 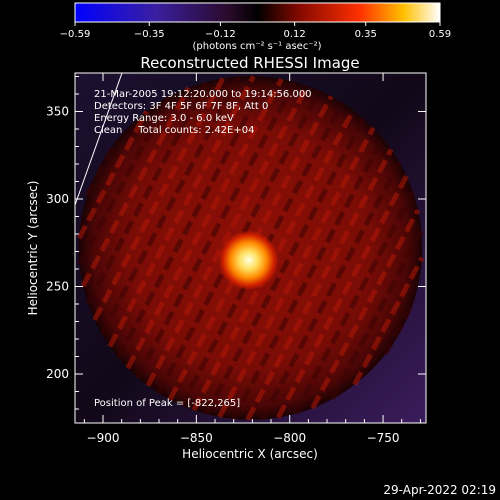 I want to click on chart-title: Reconstructed RHESSI Image, so click(x=249, y=63).